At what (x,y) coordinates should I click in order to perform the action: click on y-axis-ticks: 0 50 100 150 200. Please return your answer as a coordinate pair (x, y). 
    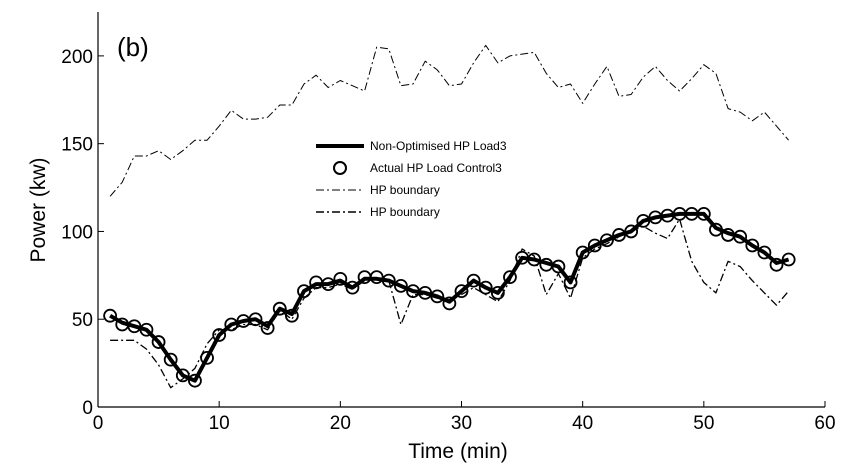
    Looking at the image, I should click on (82, 233).